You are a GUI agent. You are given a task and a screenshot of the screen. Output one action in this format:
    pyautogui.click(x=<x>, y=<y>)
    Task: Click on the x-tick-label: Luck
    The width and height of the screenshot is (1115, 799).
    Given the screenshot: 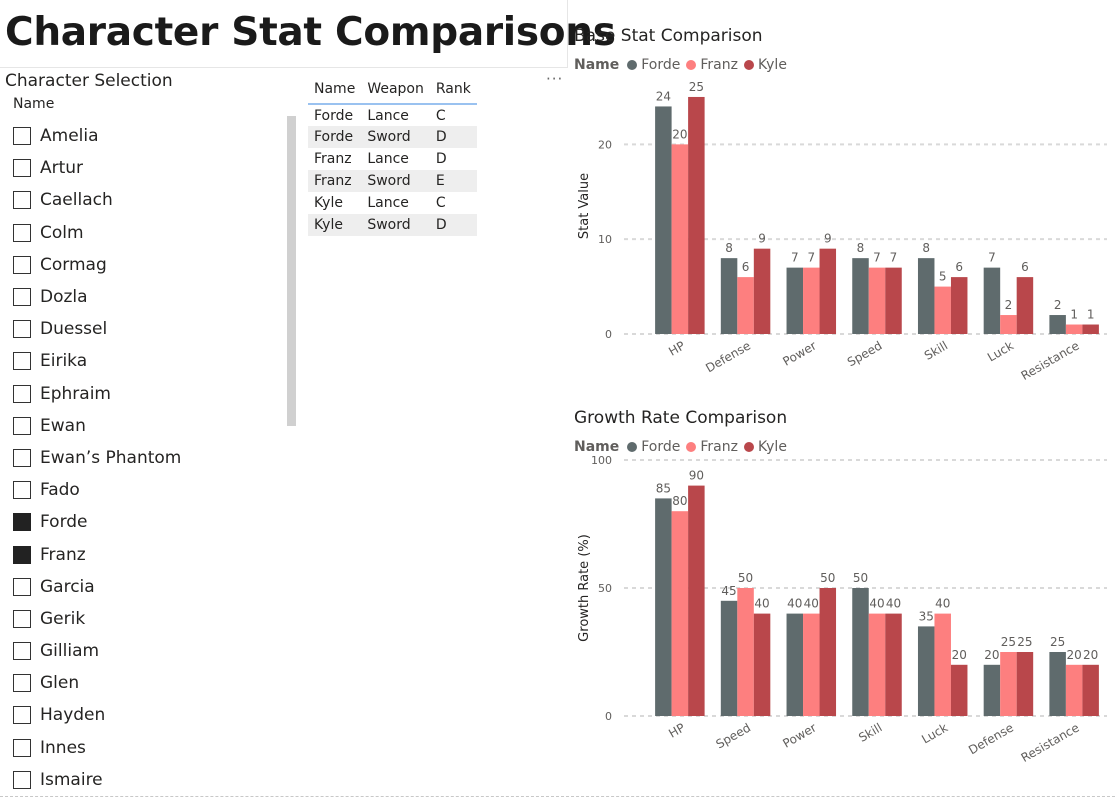 What is the action you would take?
    pyautogui.click(x=934, y=733)
    